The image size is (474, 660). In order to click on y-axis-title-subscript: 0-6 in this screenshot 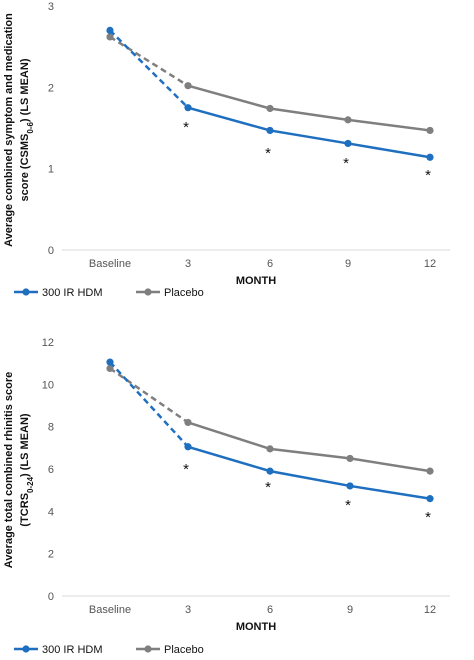, I will do `click(30, 128)`.